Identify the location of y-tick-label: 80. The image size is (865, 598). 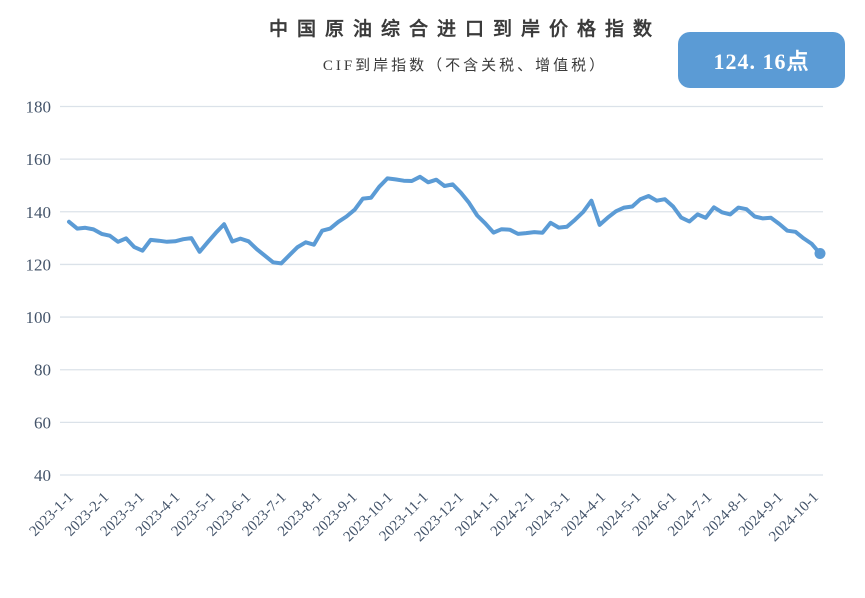
(42, 370).